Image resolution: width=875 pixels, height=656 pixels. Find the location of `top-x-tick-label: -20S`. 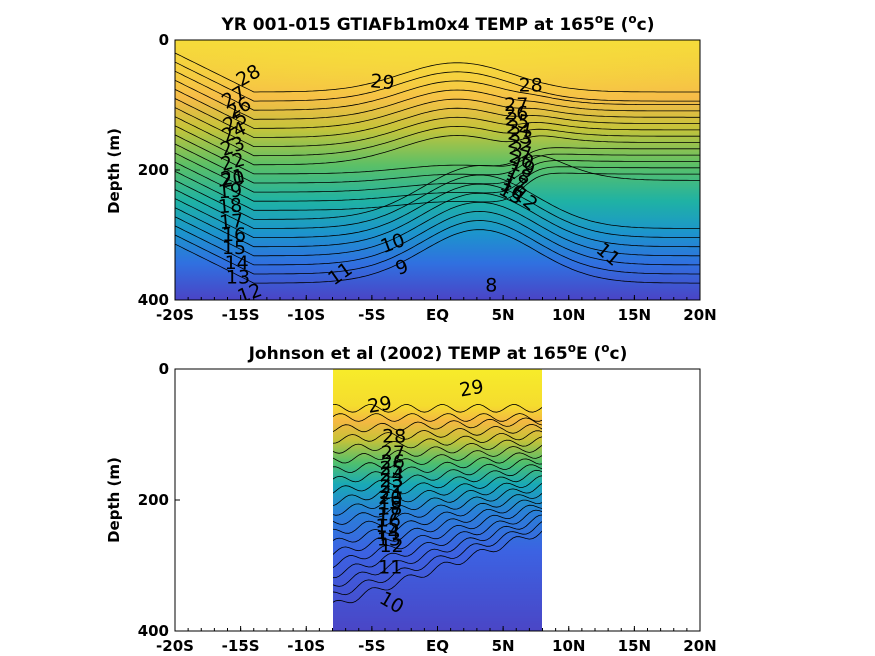

top-x-tick-label: -20S is located at coordinates (175, 315).